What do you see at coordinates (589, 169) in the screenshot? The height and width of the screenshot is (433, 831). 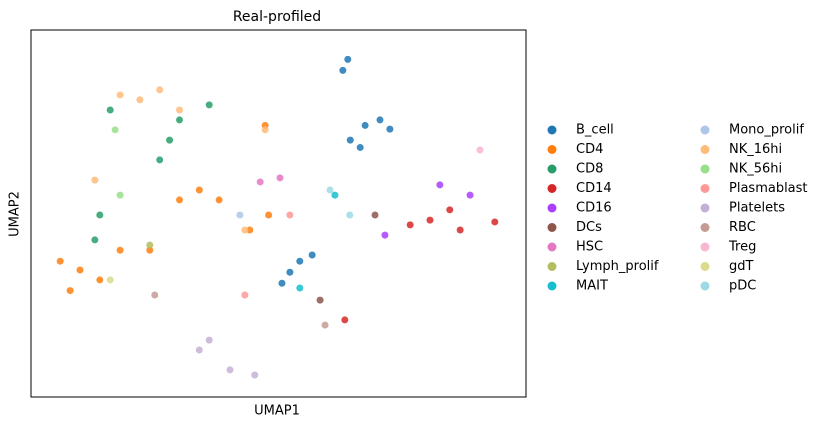 I see `legend-label: CD8` at bounding box center [589, 169].